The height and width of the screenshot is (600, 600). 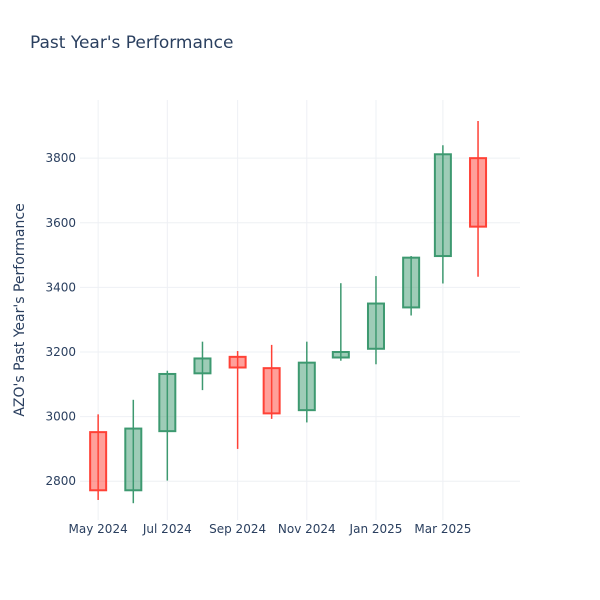 What do you see at coordinates (442, 529) in the screenshot?
I see `x-tick-label: Mar 2025` at bounding box center [442, 529].